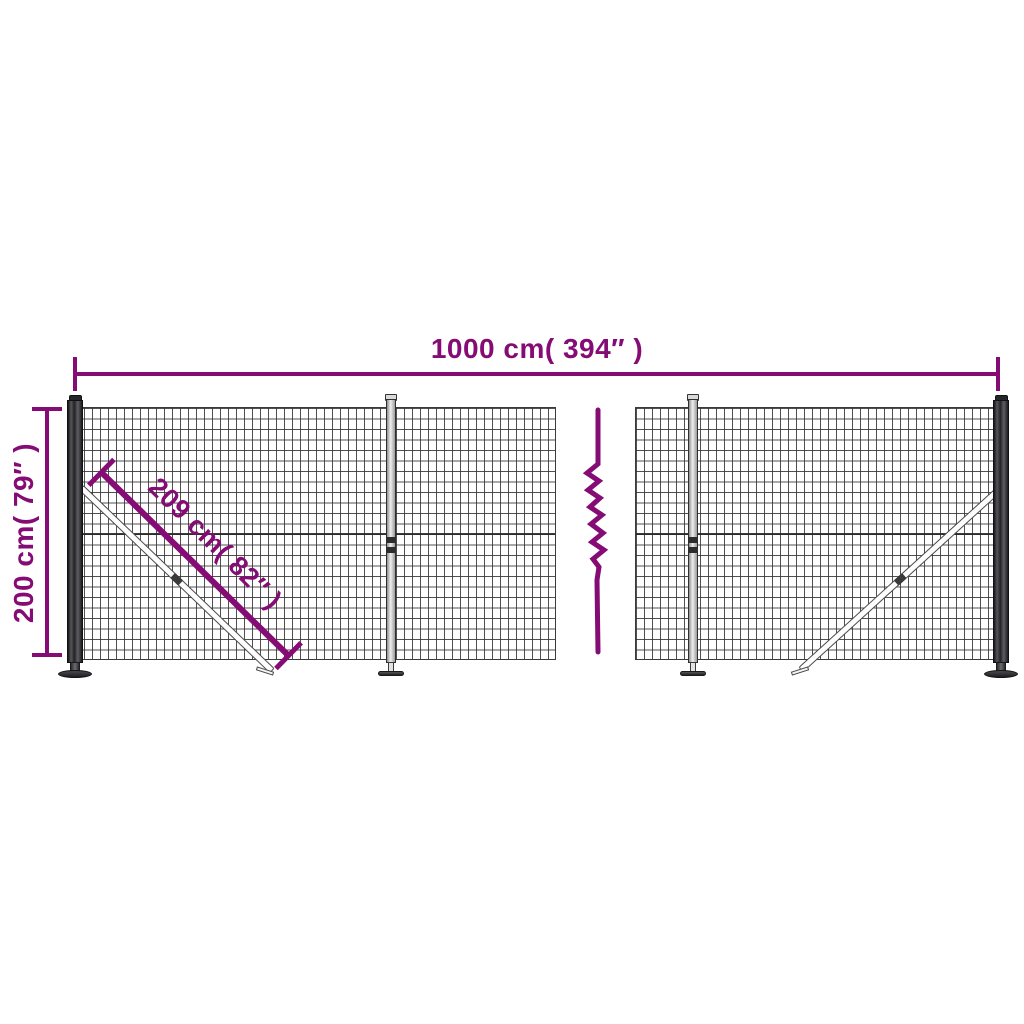  What do you see at coordinates (537, 348) in the screenshot?
I see `width-dimension-label: 1000 cm( 394″ )` at bounding box center [537, 348].